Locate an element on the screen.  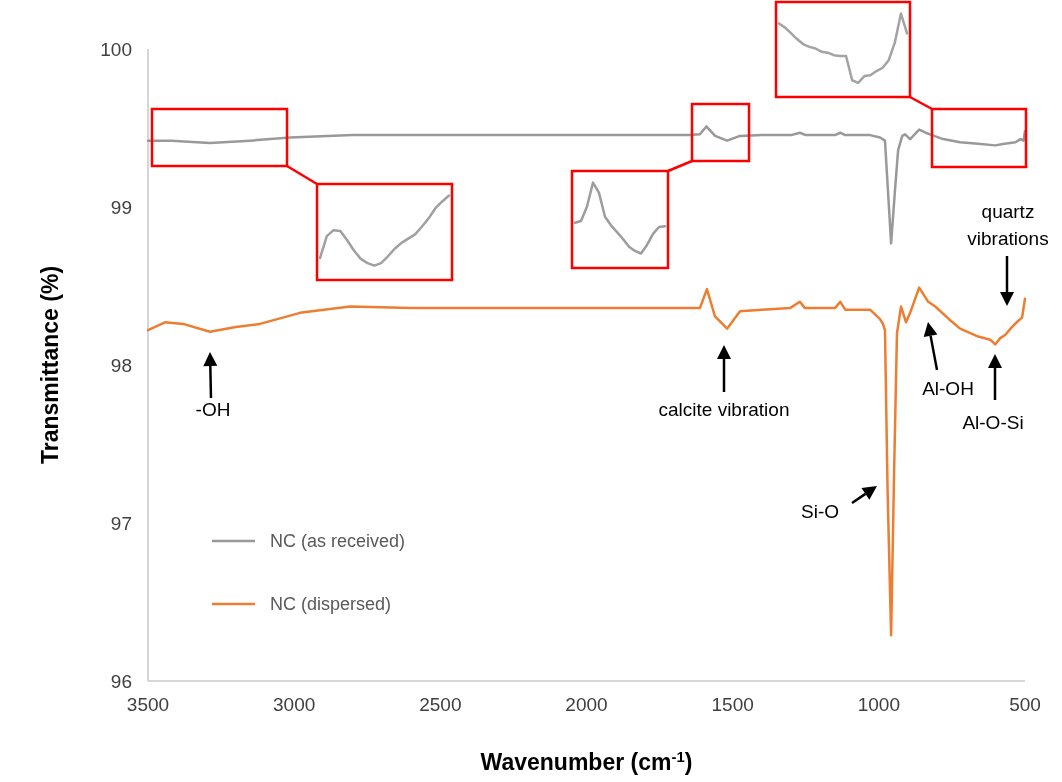
annotation: Al-O-Si is located at coordinates (993, 422).